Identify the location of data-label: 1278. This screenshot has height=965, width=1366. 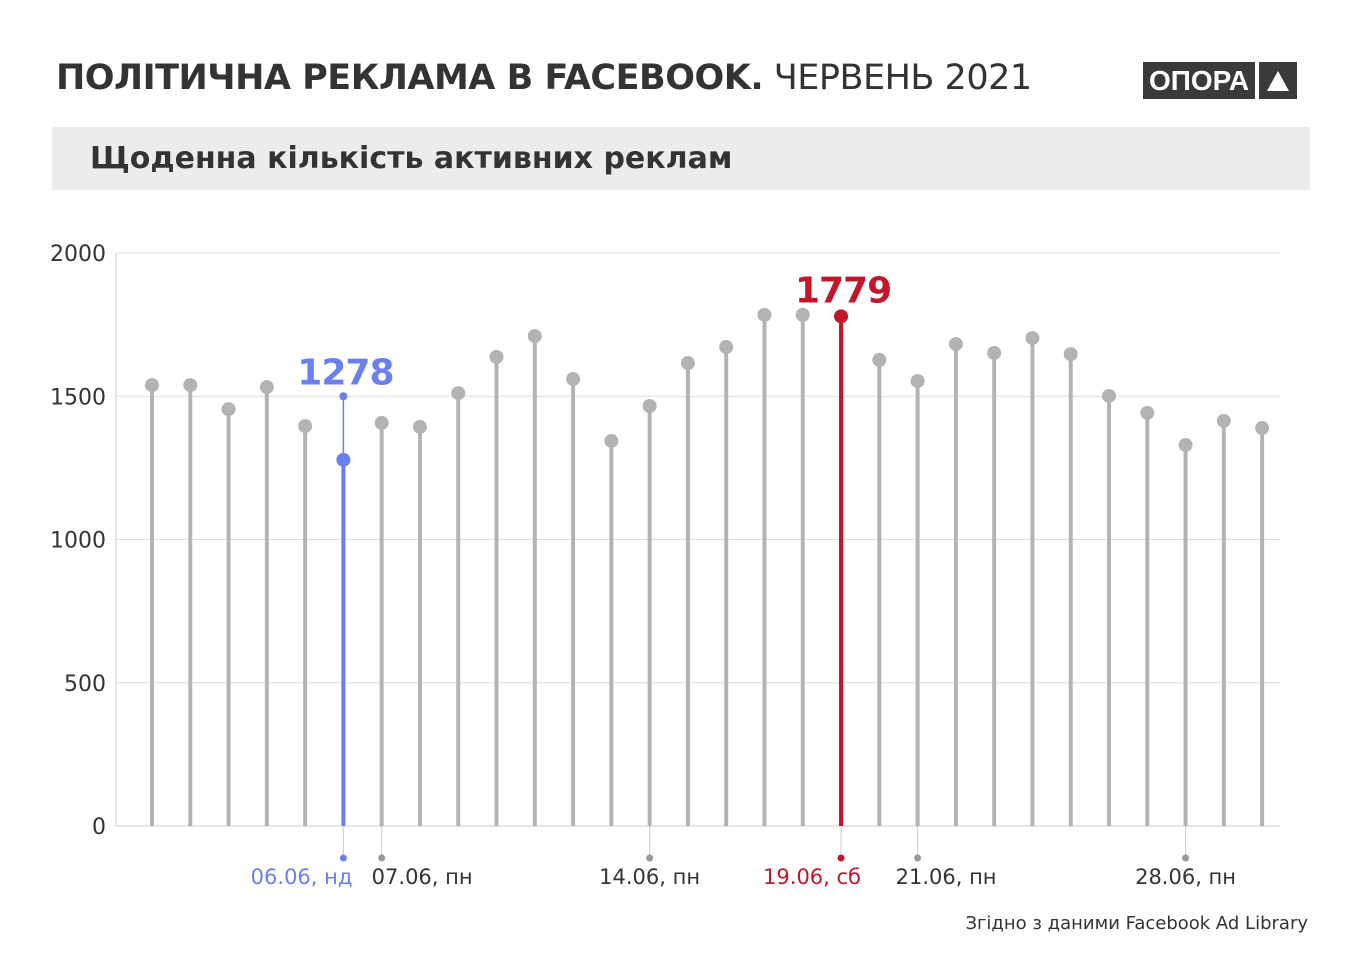
(345, 372).